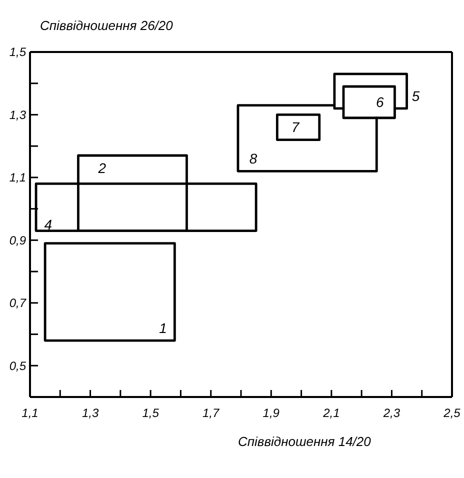 The width and height of the screenshot is (464, 478). Describe the element at coordinates (90, 413) in the screenshot. I see `x-tick-label: 1,3` at that location.